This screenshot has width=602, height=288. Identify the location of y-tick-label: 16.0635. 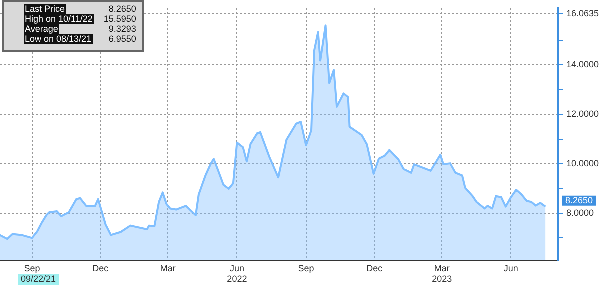
(583, 13).